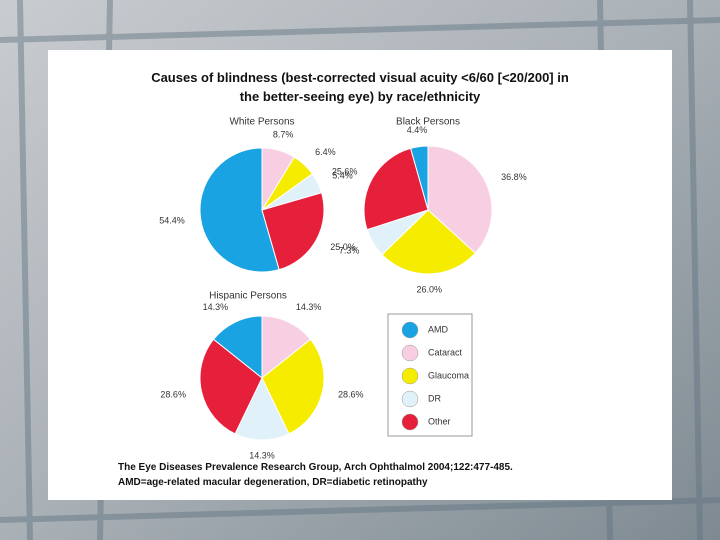 This screenshot has width=720, height=540. Describe the element at coordinates (325, 152) in the screenshot. I see `data-label: 6.4%` at that location.